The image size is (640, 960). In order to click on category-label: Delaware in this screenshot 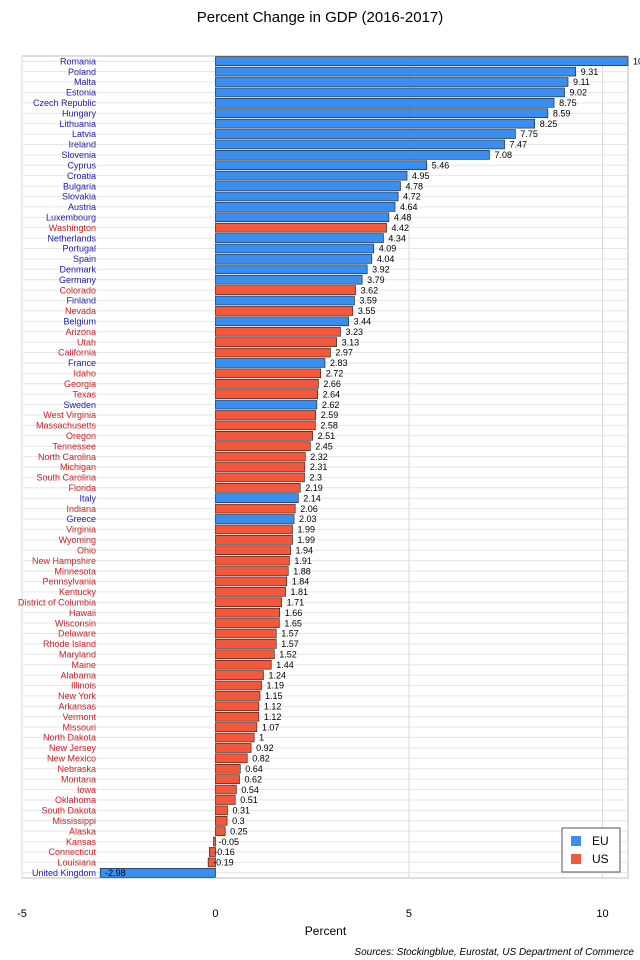, I will do `click(77, 634)`.